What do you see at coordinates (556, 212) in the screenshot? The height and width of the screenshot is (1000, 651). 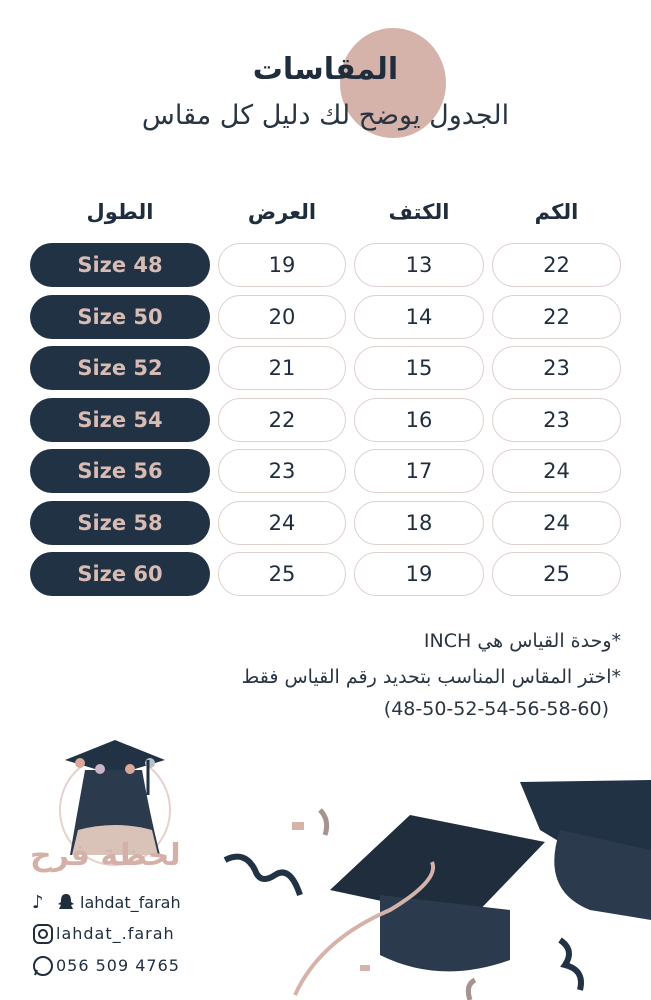 I see `column-header-sleeve: الكم` at bounding box center [556, 212].